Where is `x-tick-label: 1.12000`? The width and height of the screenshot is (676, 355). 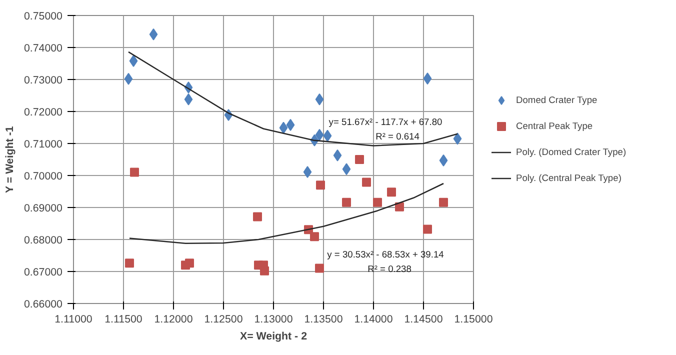 x-tick-label: 1.12000 is located at coordinates (173, 320).